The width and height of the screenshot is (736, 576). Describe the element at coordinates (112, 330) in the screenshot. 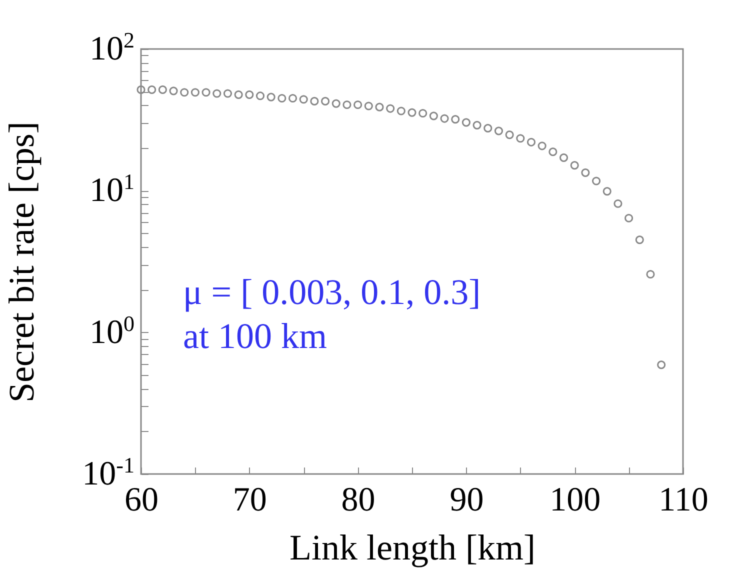

I see `y-tick-label: 10$^{0}$` at that location.